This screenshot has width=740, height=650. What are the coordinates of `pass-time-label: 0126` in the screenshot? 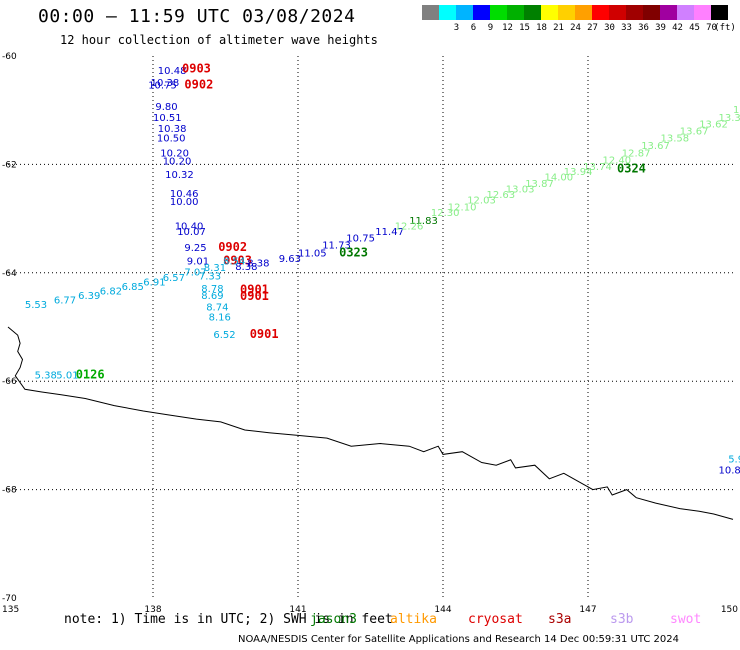 It's located at (90, 375).